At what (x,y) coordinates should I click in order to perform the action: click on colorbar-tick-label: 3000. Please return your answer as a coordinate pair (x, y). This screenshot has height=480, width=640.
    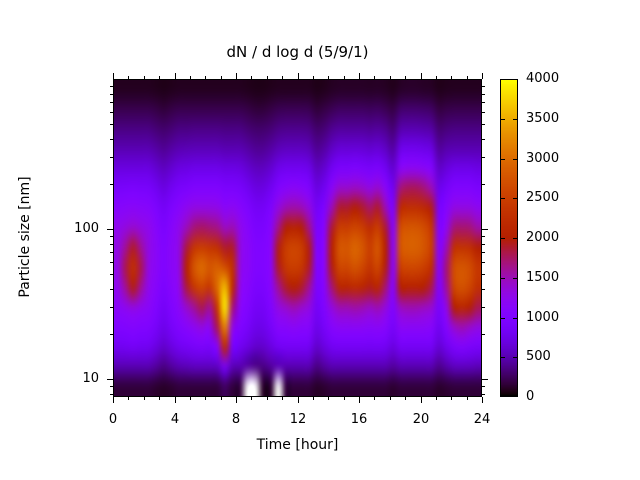
    Looking at the image, I should click on (543, 158).